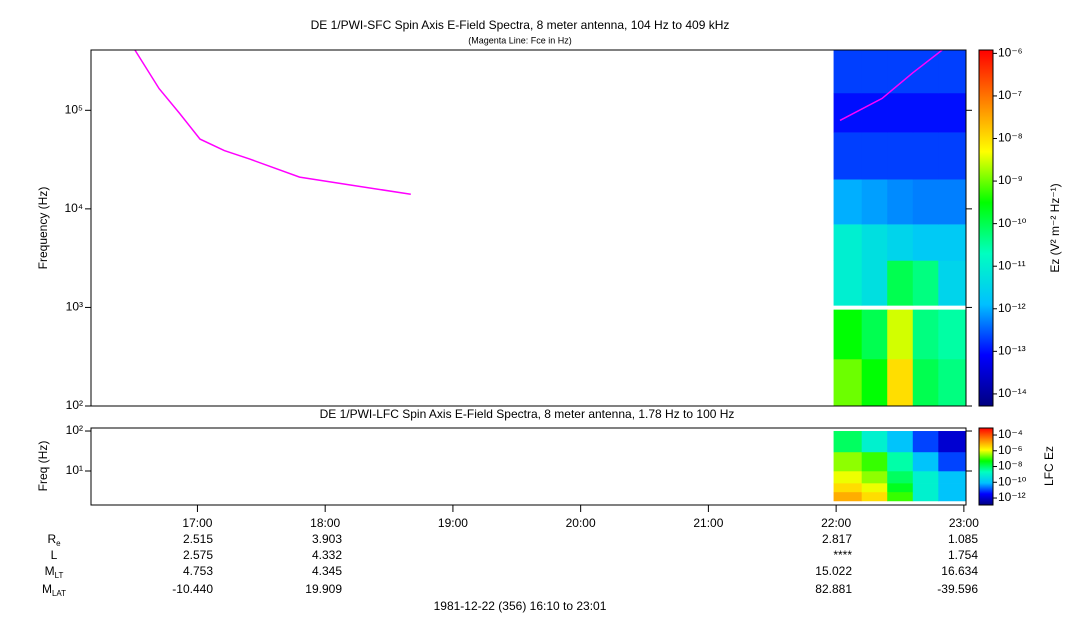  I want to click on colorbar-tick-label: 10⁻¹¹, so click(1012, 265).